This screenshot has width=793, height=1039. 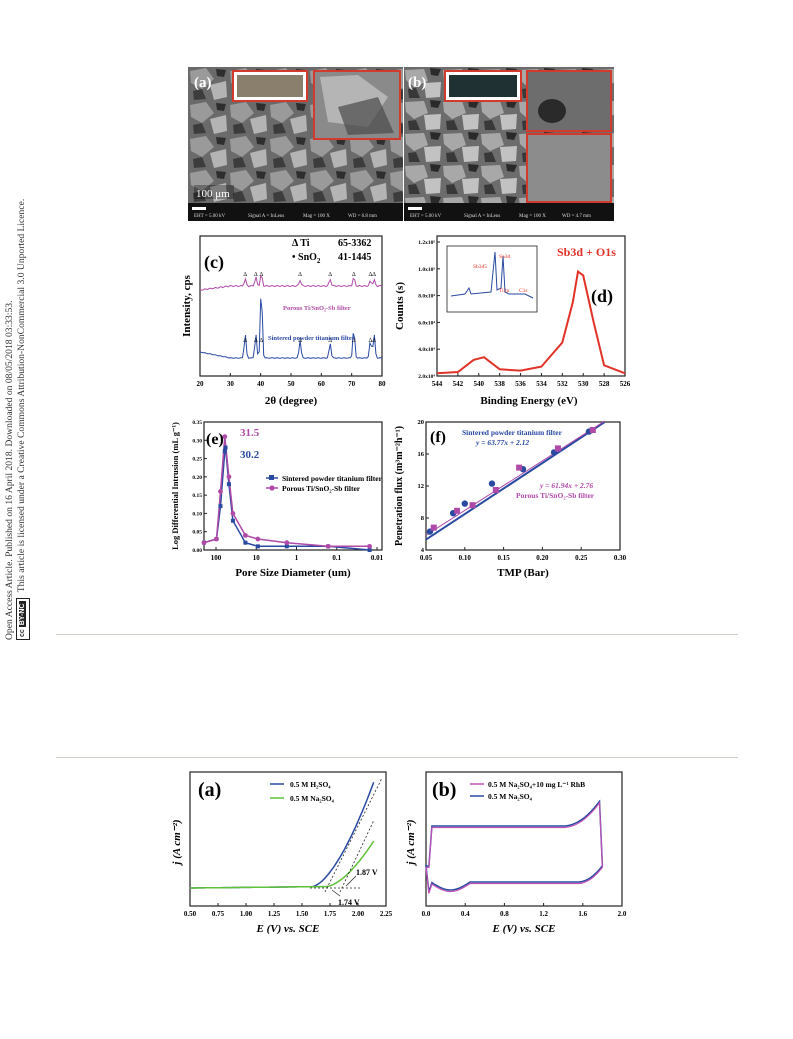 What do you see at coordinates (293, 573) in the screenshot?
I see `pore-xlabel: Pore Size Diameter (um)` at bounding box center [293, 573].